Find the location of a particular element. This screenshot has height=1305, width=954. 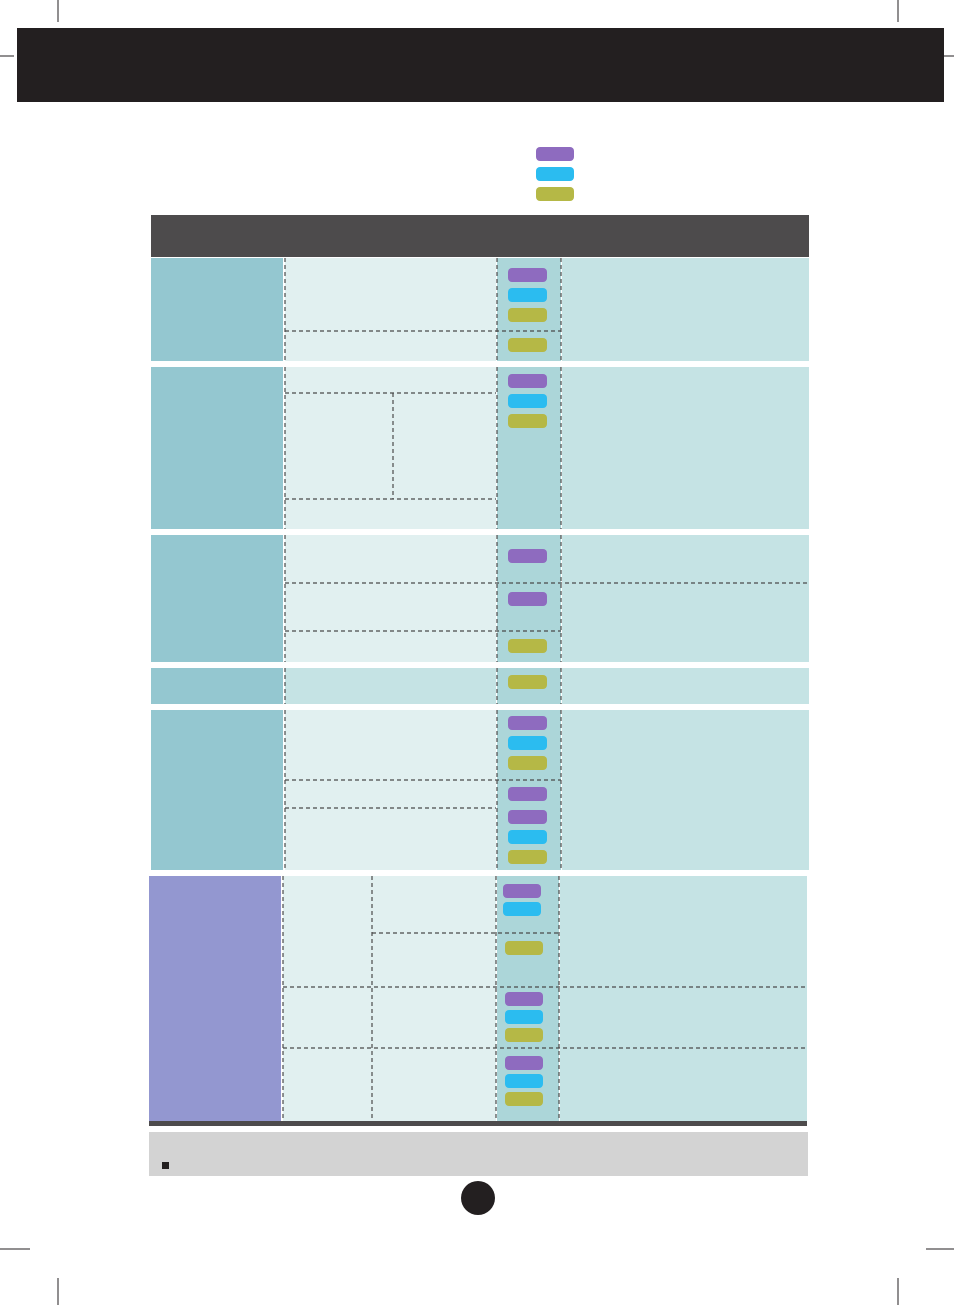

bullet is located at coordinates (165, 1165).